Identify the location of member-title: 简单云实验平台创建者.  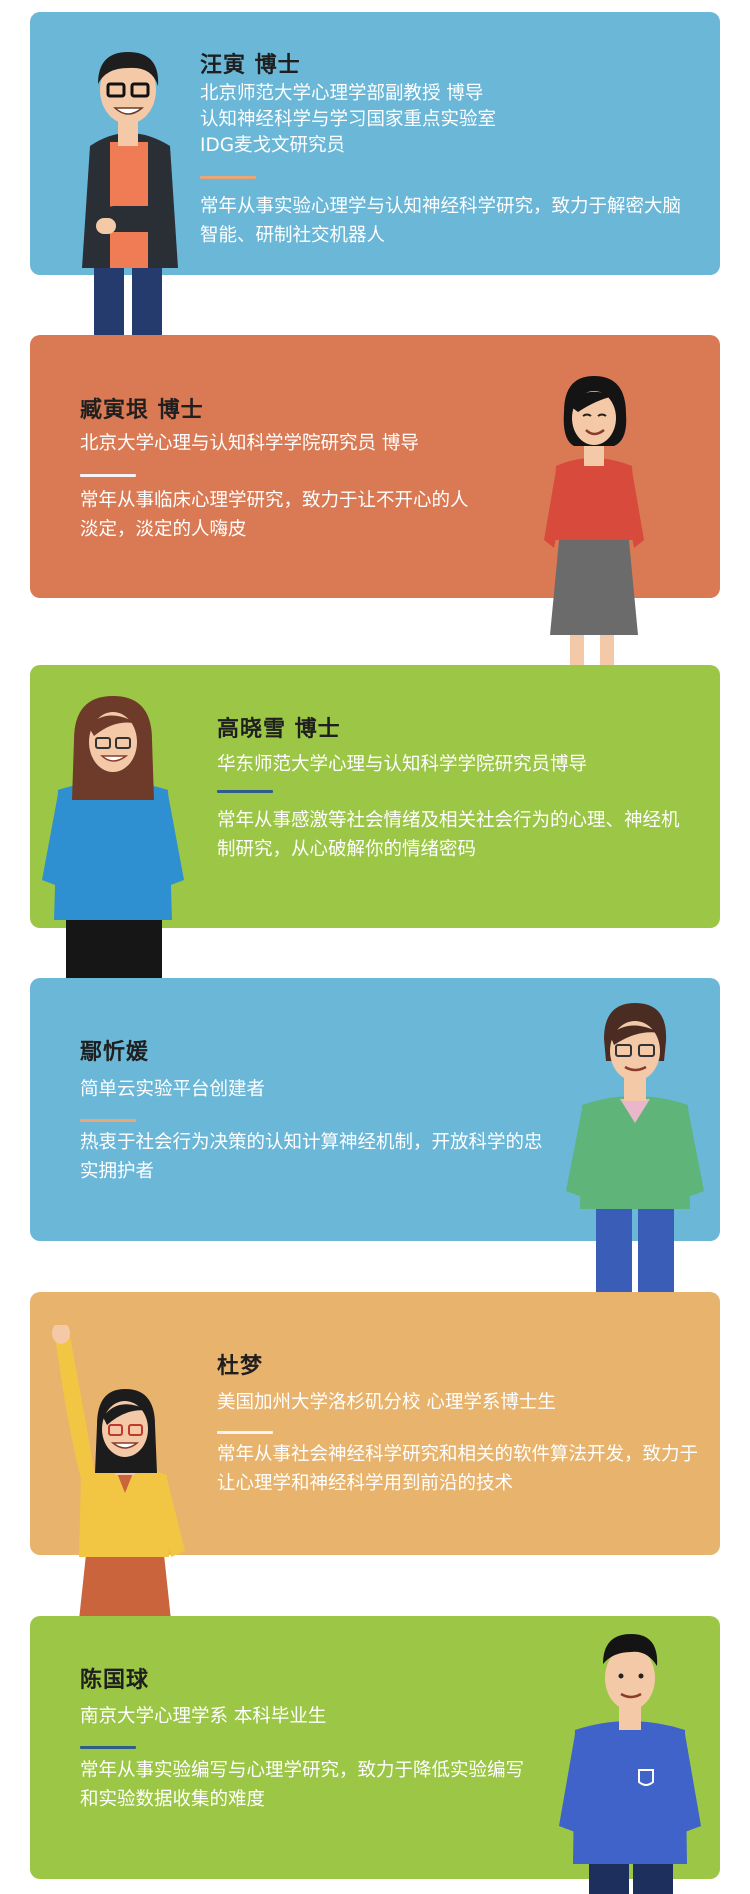
(173, 1089).